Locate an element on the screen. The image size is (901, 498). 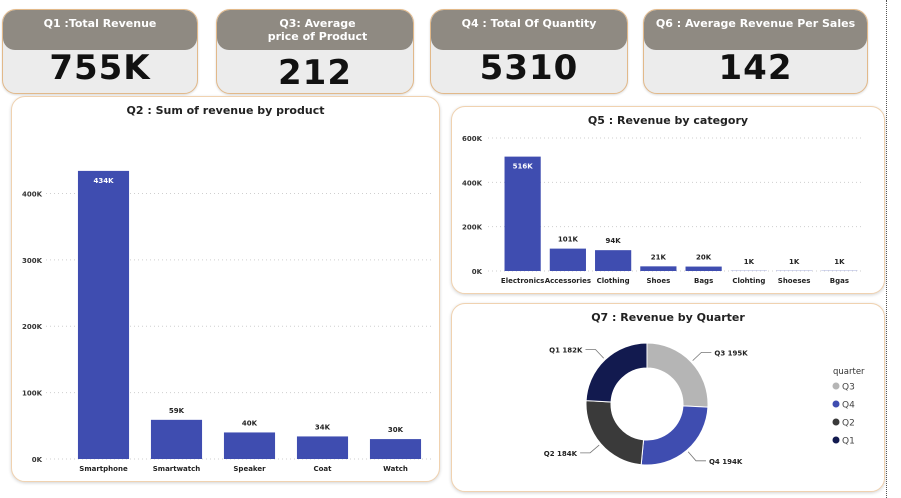
legend-title: quarter is located at coordinates (849, 372).